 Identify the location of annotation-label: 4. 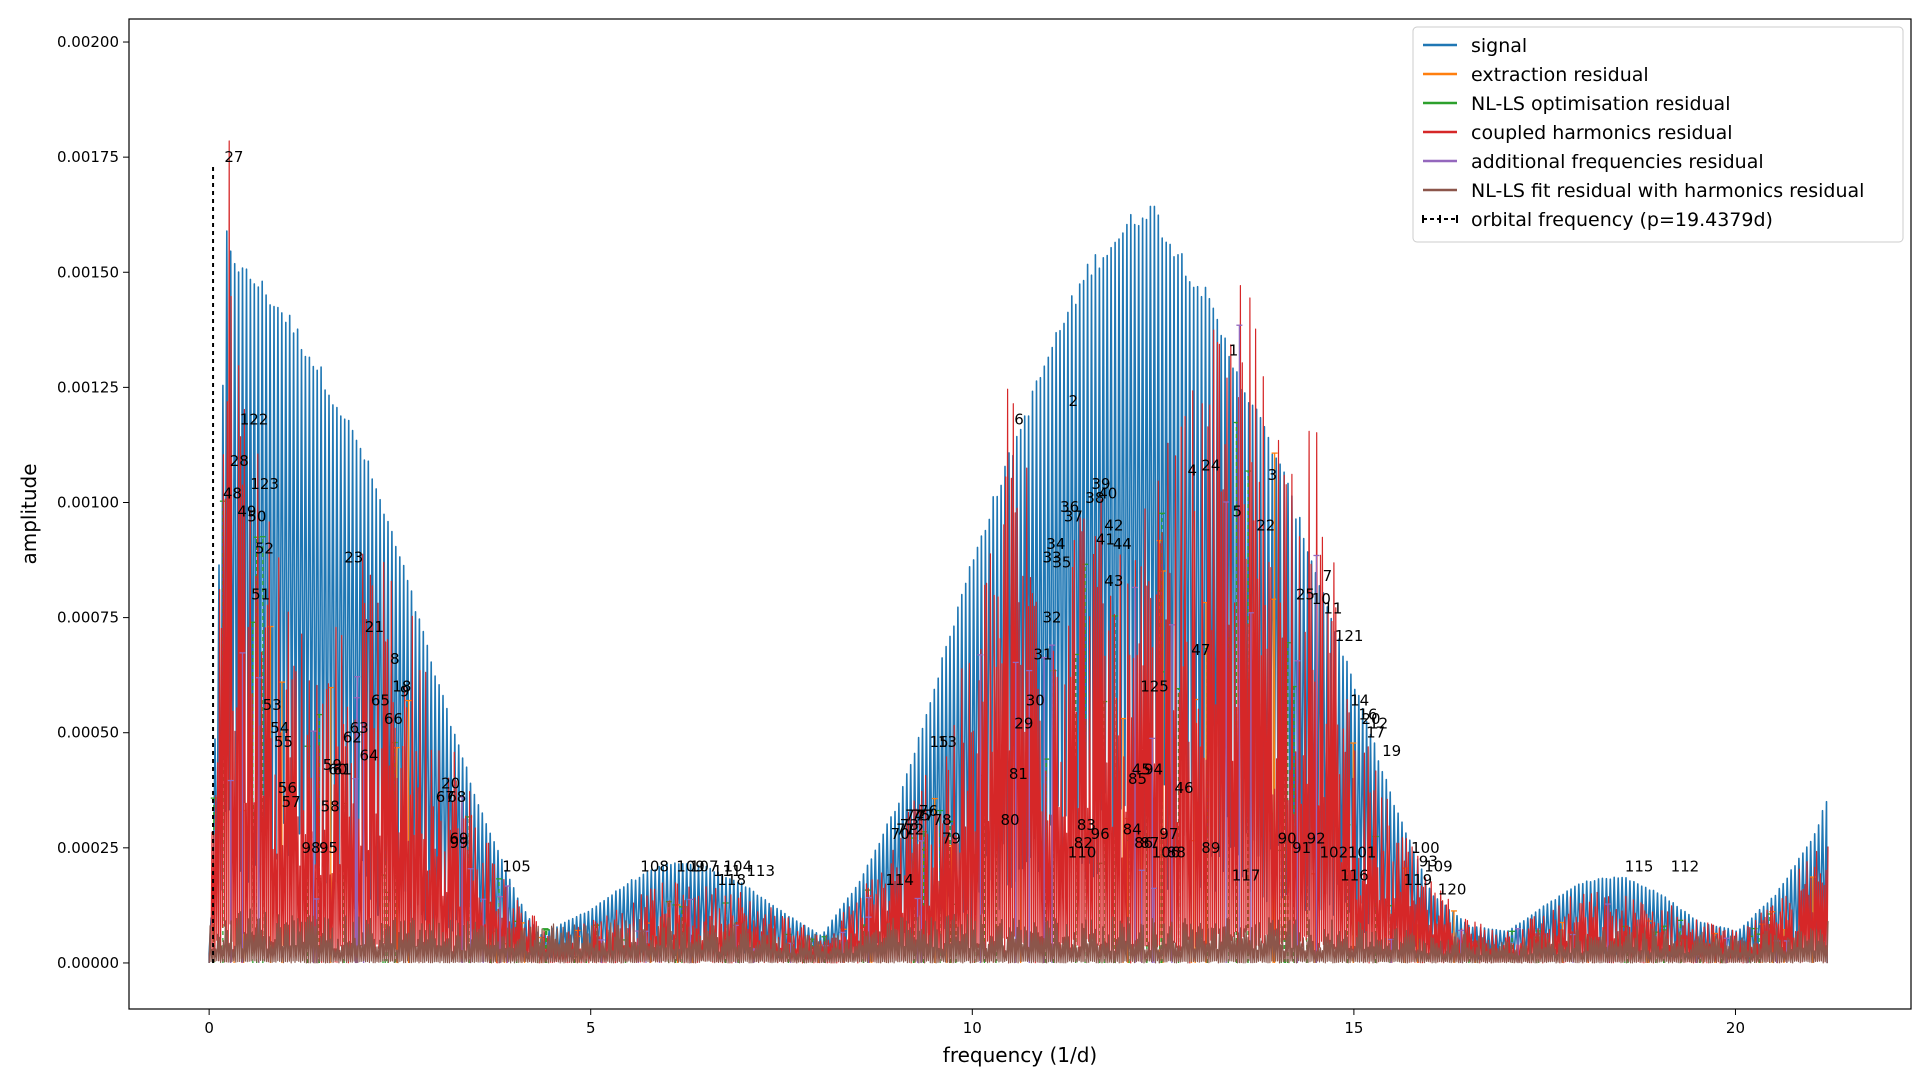
(1193, 470).